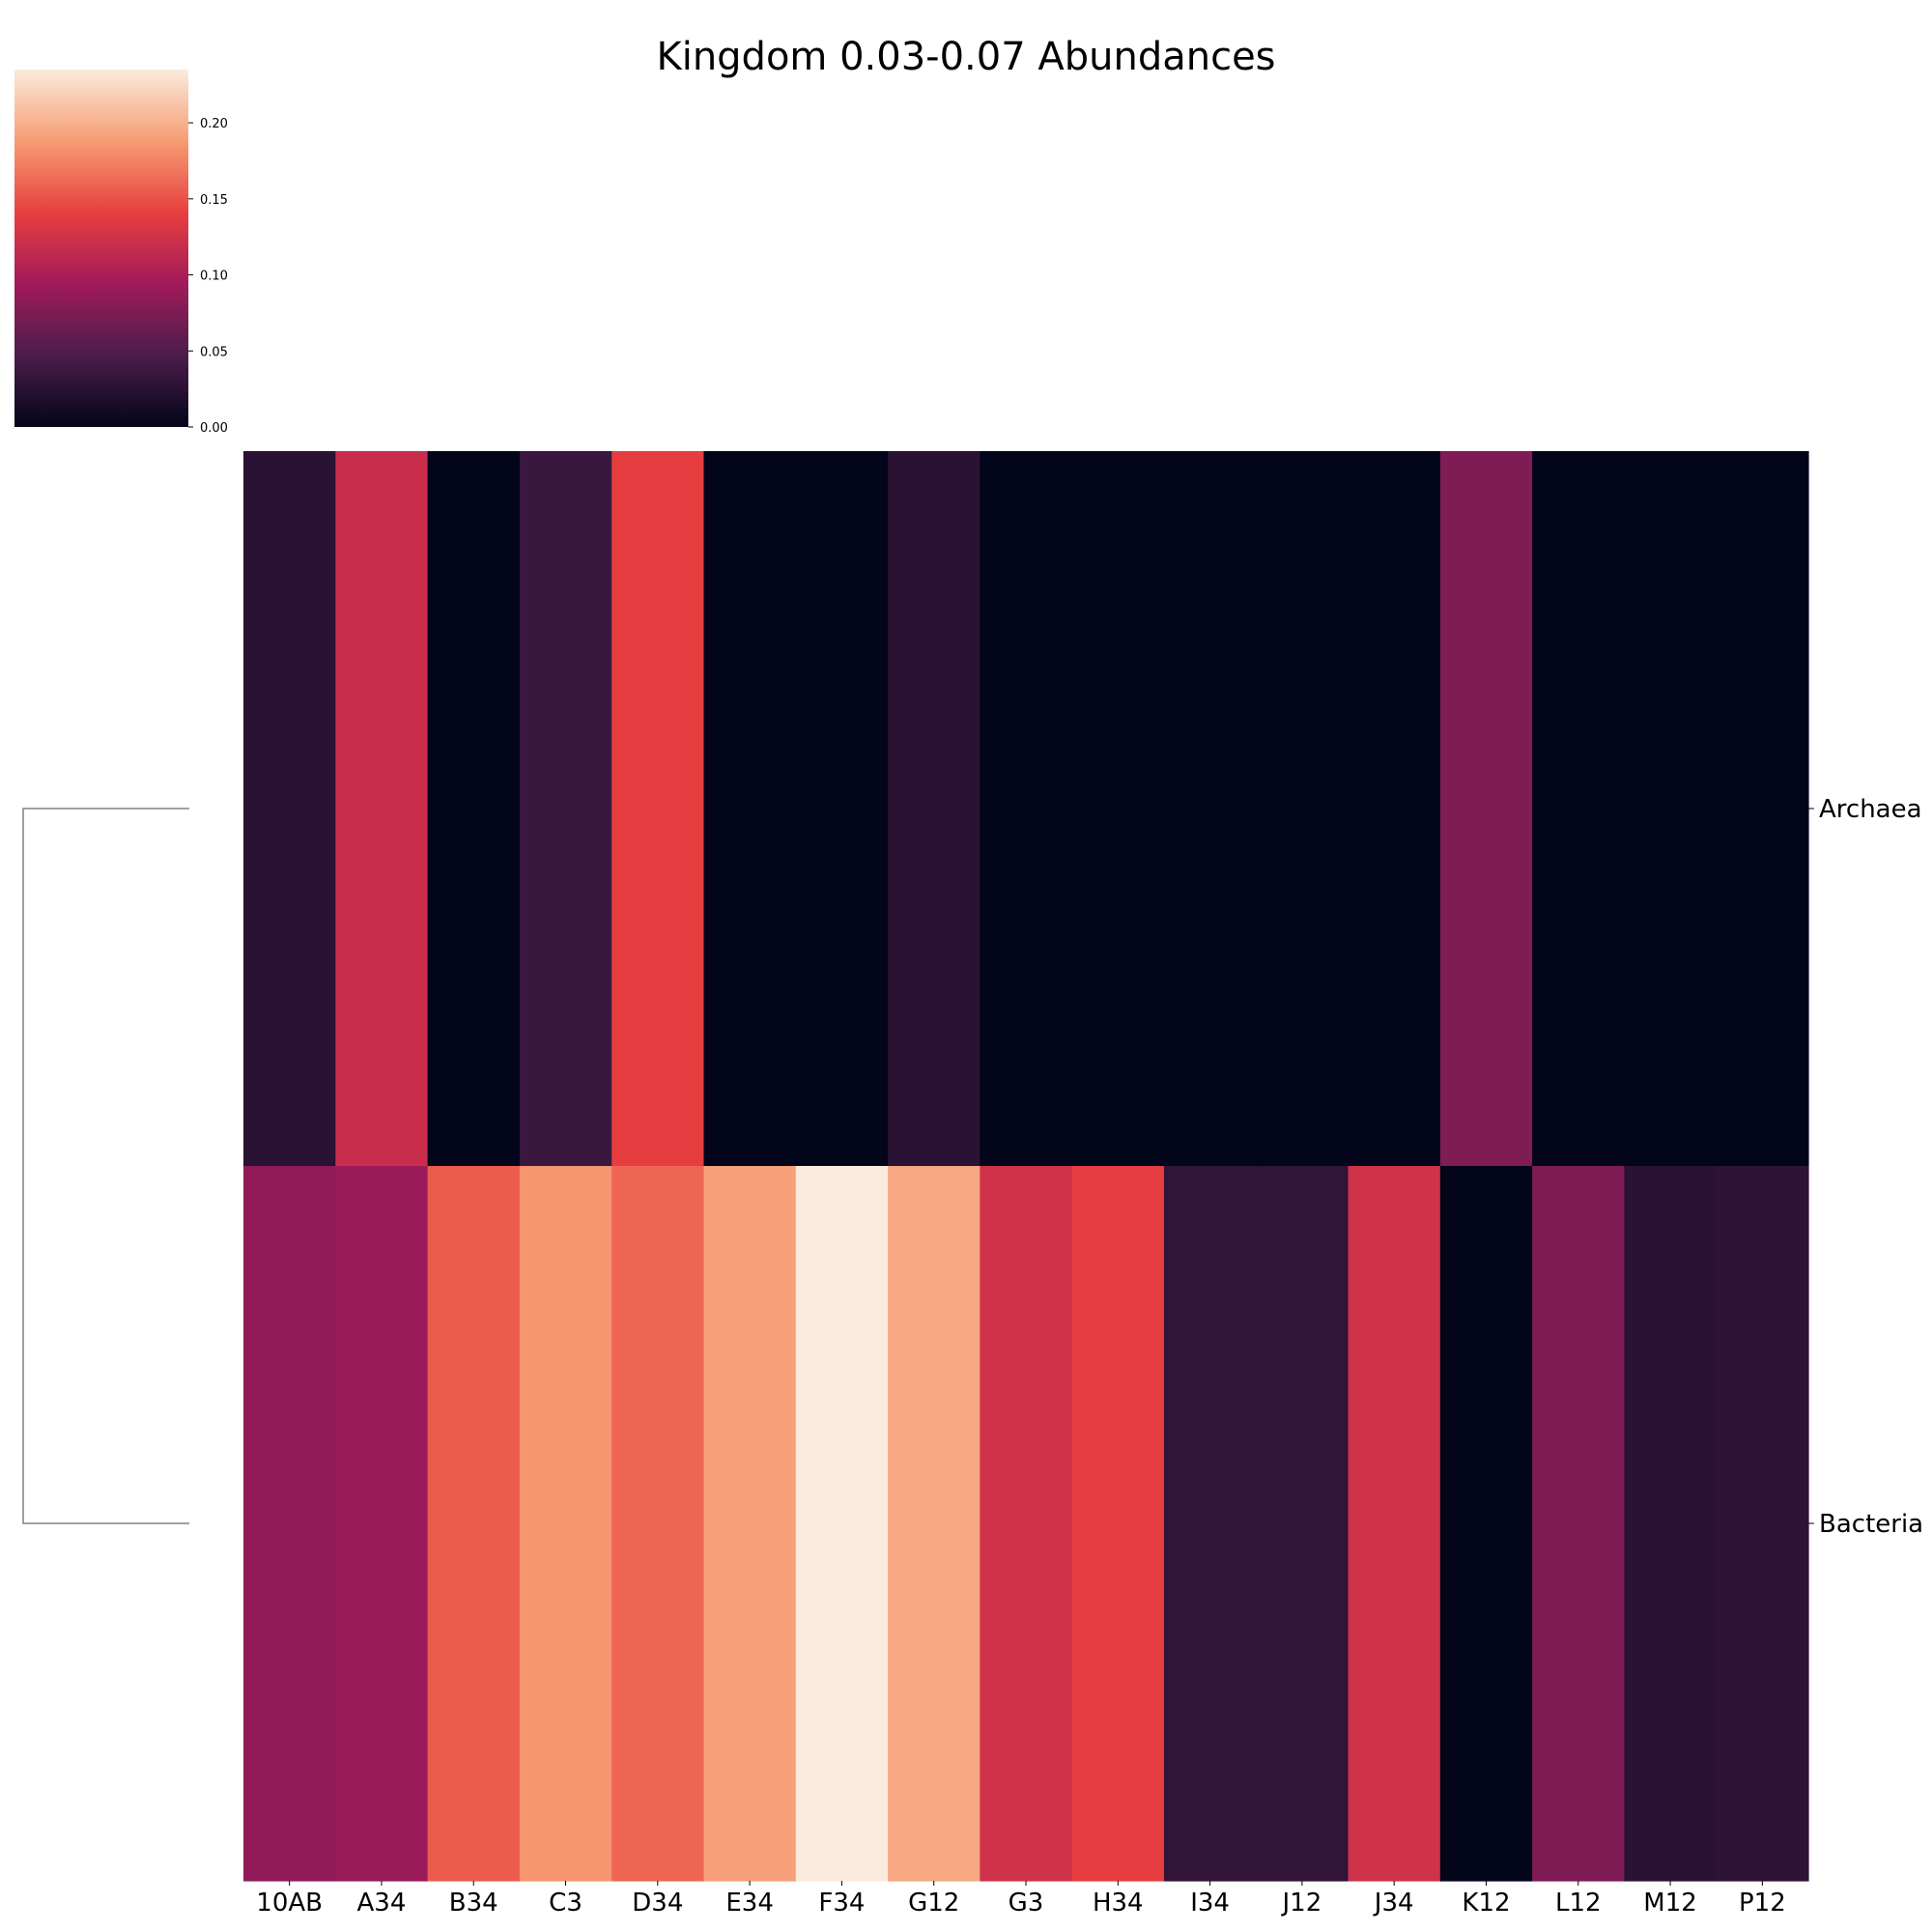 This screenshot has width=1932, height=1932. Describe the element at coordinates (934, 809) in the screenshot. I see `heatmap-cell-archaea-g12` at that location.